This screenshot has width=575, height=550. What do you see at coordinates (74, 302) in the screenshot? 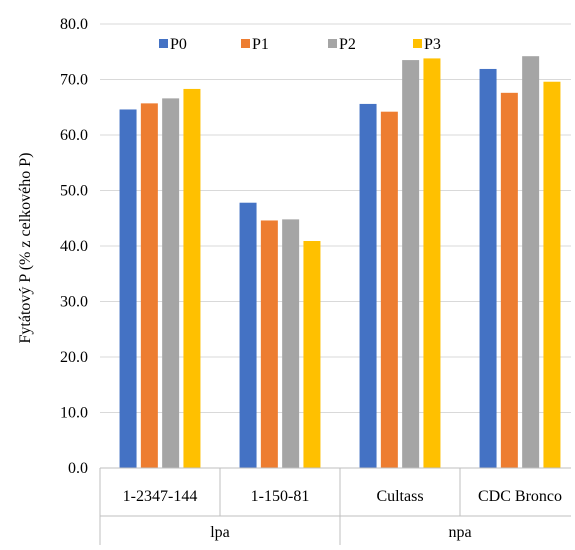
I see `y-tick-label: 30.0` at bounding box center [74, 302].